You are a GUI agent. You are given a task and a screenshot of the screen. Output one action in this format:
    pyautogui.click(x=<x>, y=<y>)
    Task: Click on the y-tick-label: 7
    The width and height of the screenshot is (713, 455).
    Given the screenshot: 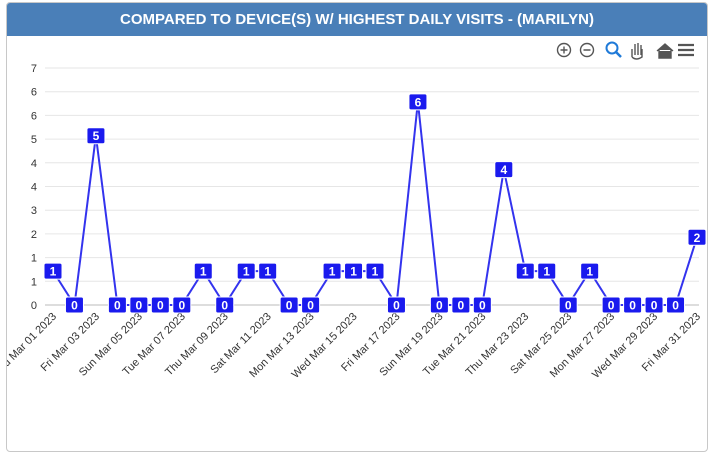 What is the action you would take?
    pyautogui.click(x=34, y=69)
    